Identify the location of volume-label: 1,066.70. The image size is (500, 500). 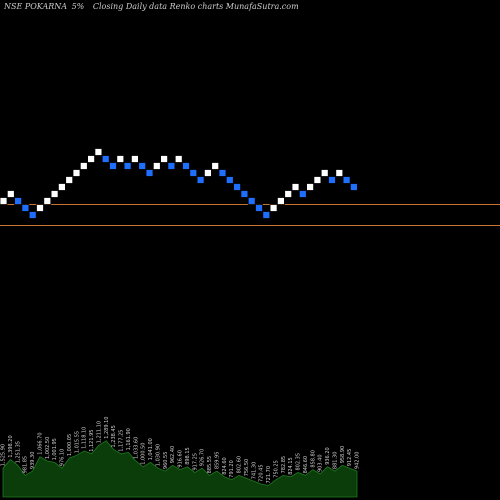
(40, 443).